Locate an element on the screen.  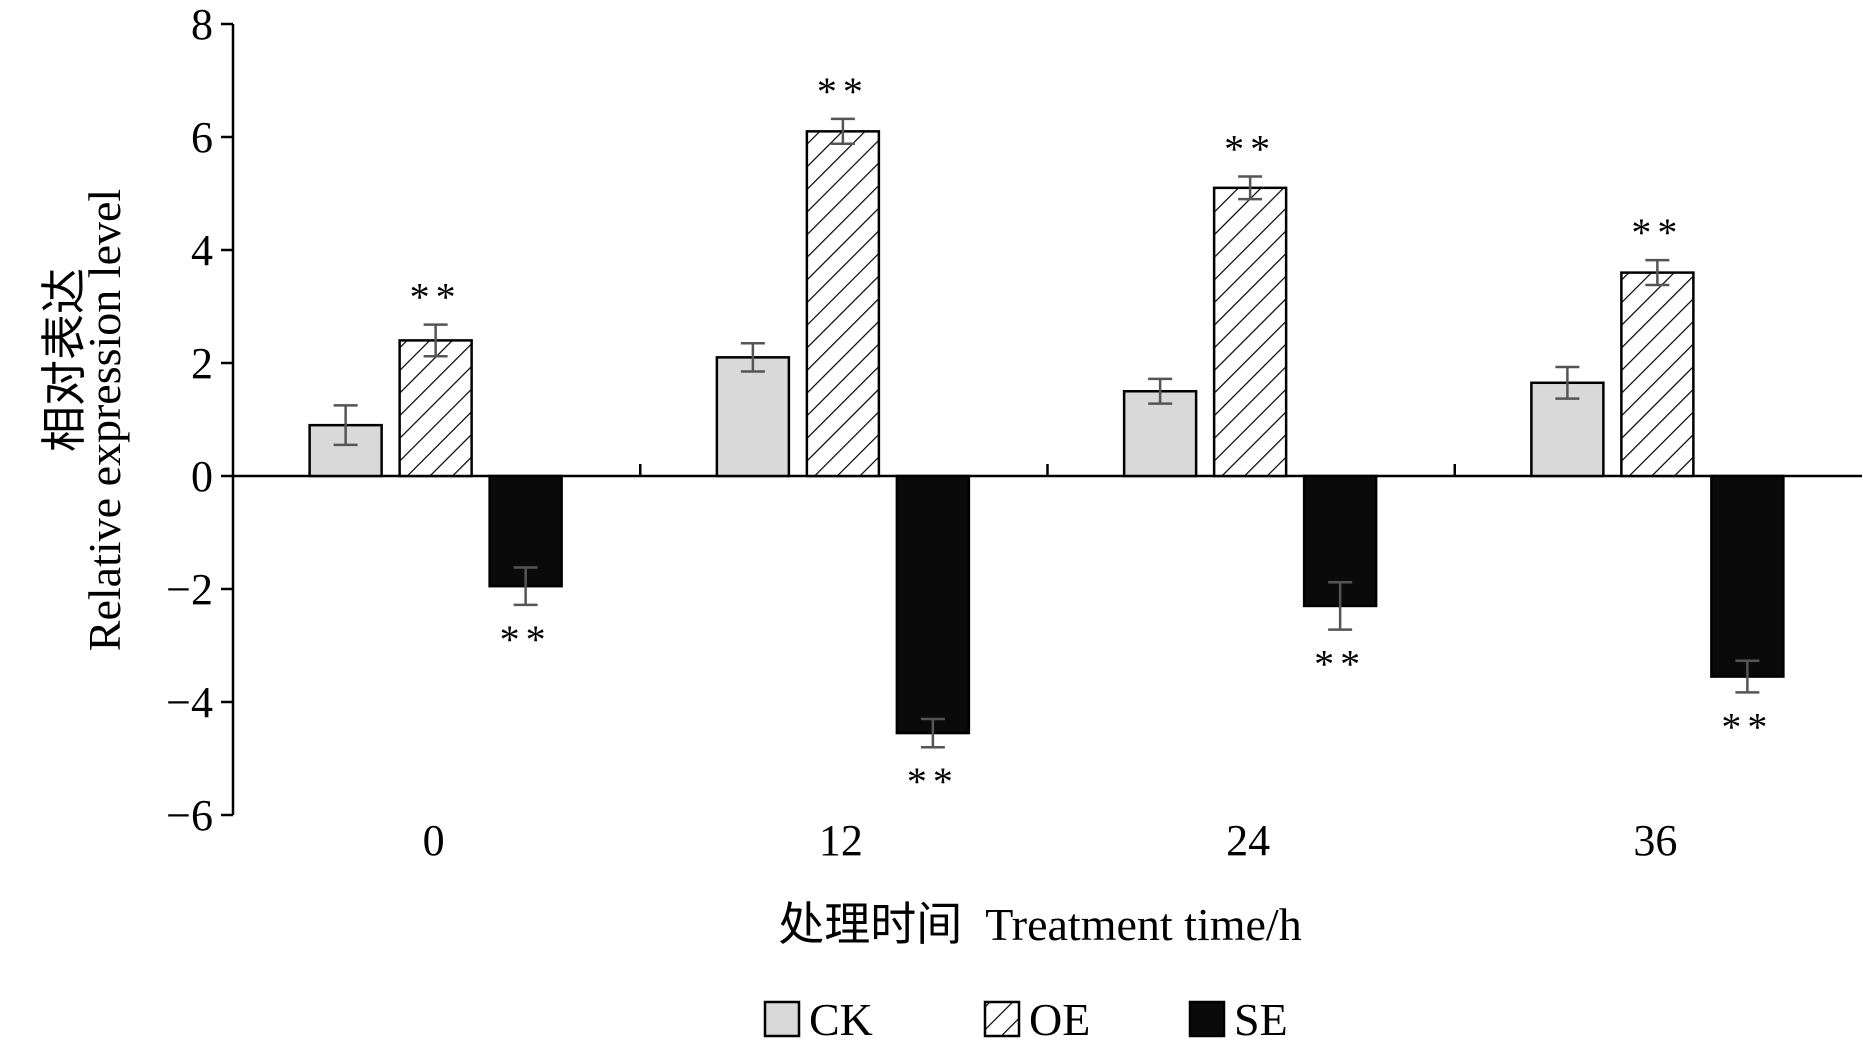
y-axis-title-en: Relative expression level is located at coordinates (104, 420).